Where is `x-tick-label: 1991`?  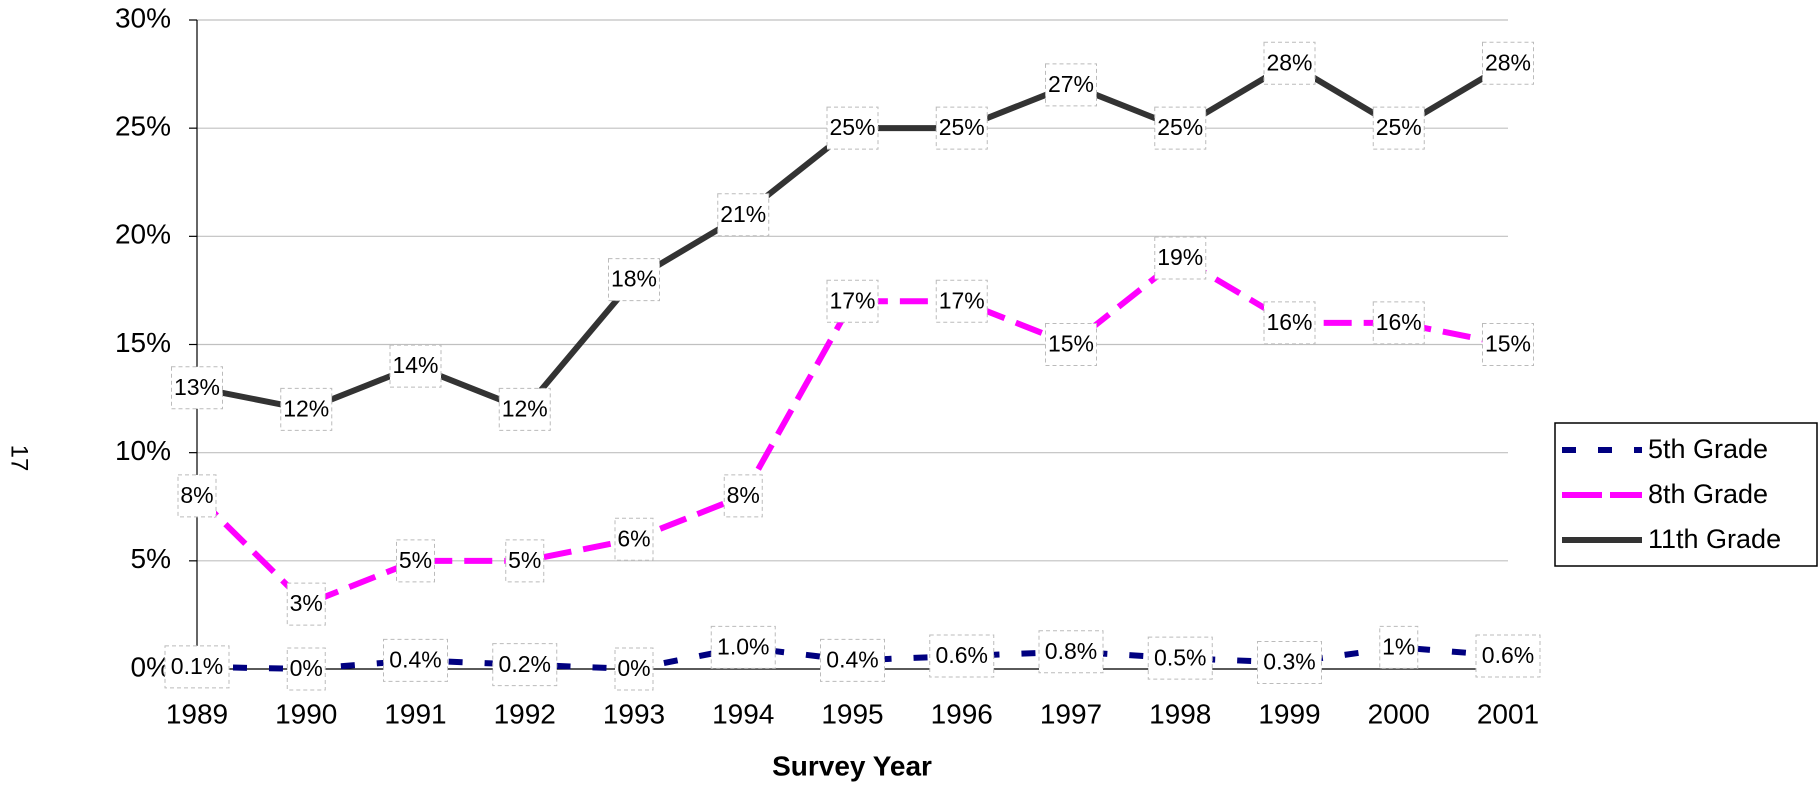
x-tick-label: 1991 is located at coordinates (415, 713).